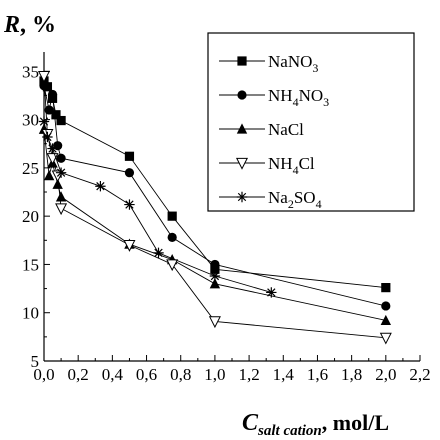  I want to click on x-tick-label: 0,8, so click(180, 374).